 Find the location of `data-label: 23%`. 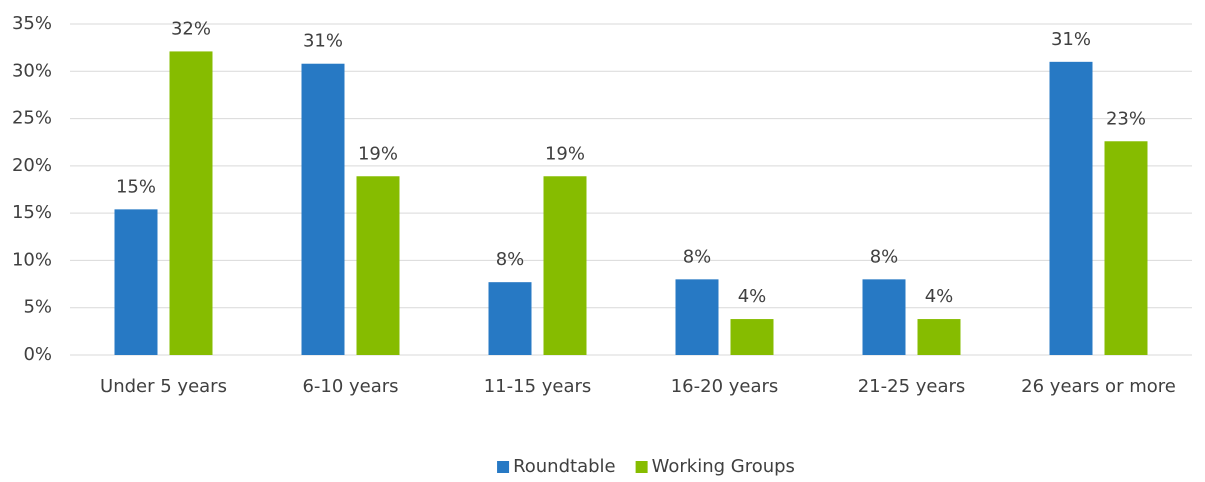

data-label: 23% is located at coordinates (1126, 118).